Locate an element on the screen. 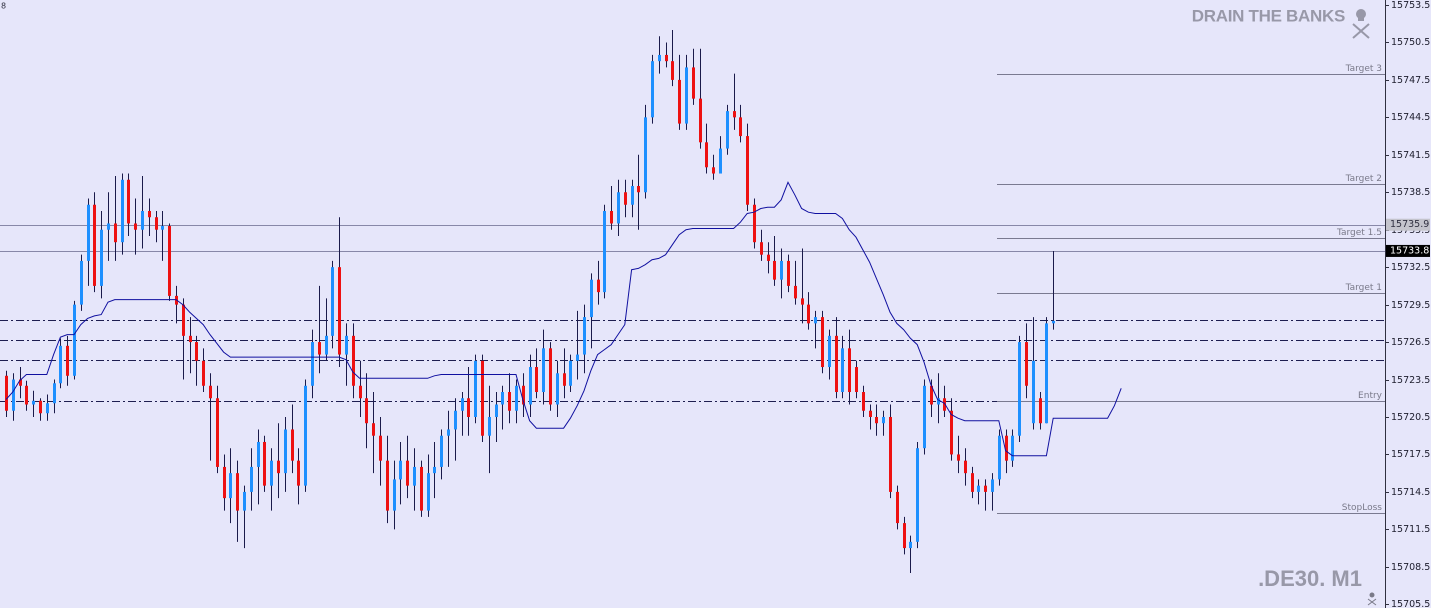 The image size is (1431, 608). y-tick-label: 15723.5 is located at coordinates (1410, 380).